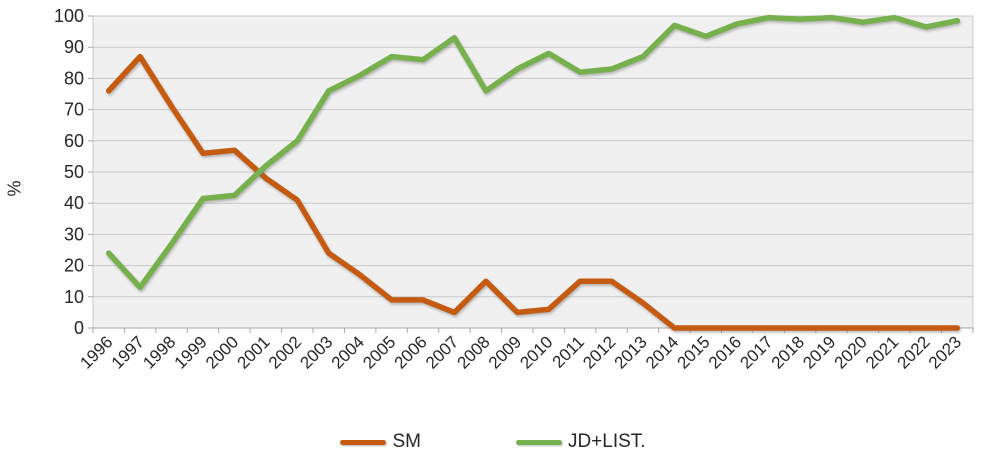  Describe the element at coordinates (442, 352) in the screenshot. I see `x-tick-label: 2007` at that location.